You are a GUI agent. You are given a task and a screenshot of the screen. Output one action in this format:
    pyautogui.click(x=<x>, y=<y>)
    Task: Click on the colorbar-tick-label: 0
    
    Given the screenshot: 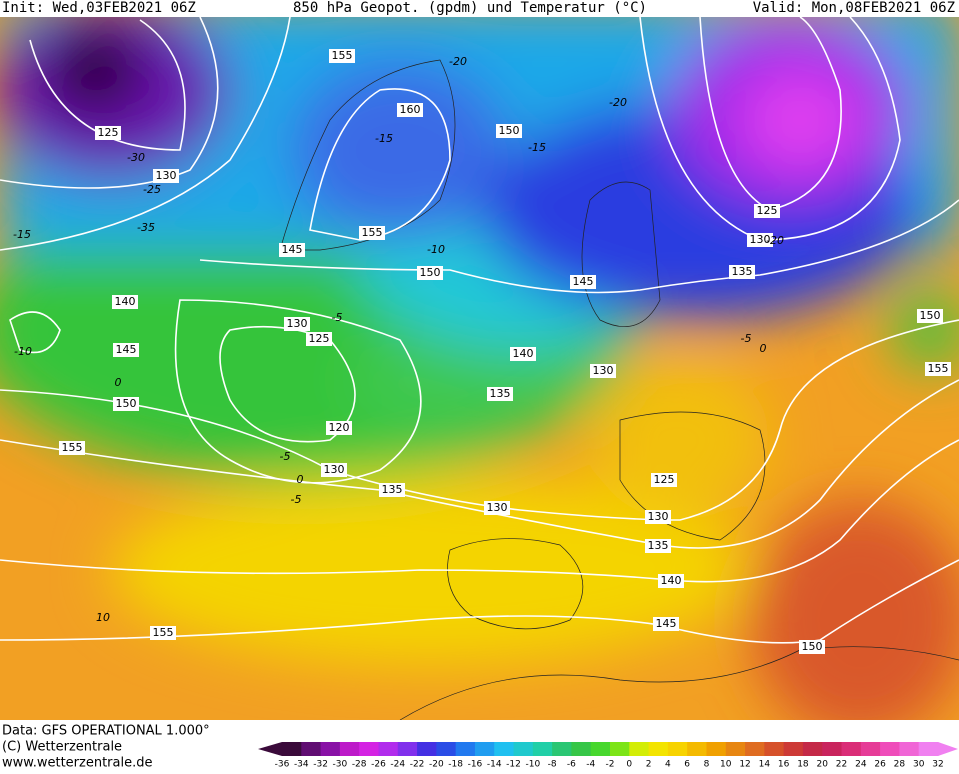 What is the action you would take?
    pyautogui.click(x=629, y=765)
    